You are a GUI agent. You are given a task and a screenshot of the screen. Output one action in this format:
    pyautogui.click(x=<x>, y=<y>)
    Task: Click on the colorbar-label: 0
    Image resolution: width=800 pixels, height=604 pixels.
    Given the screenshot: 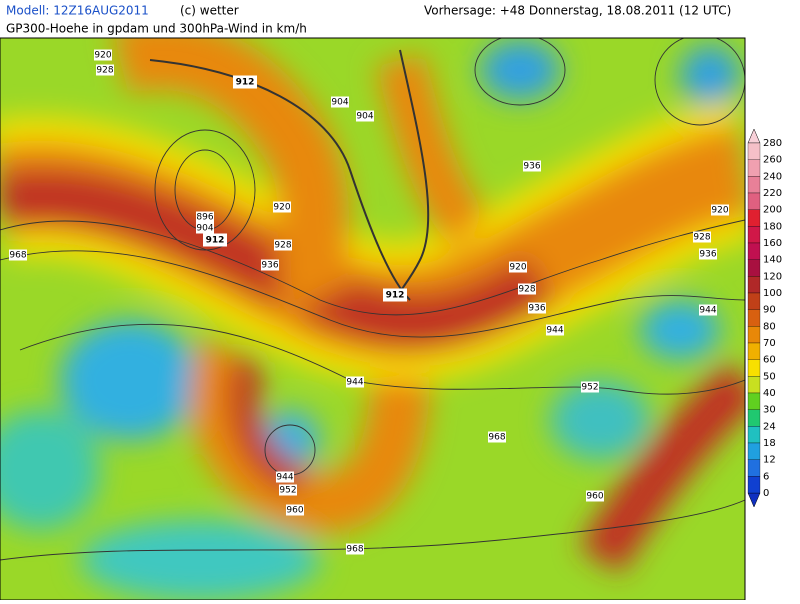 What is the action you would take?
    pyautogui.click(x=766, y=493)
    